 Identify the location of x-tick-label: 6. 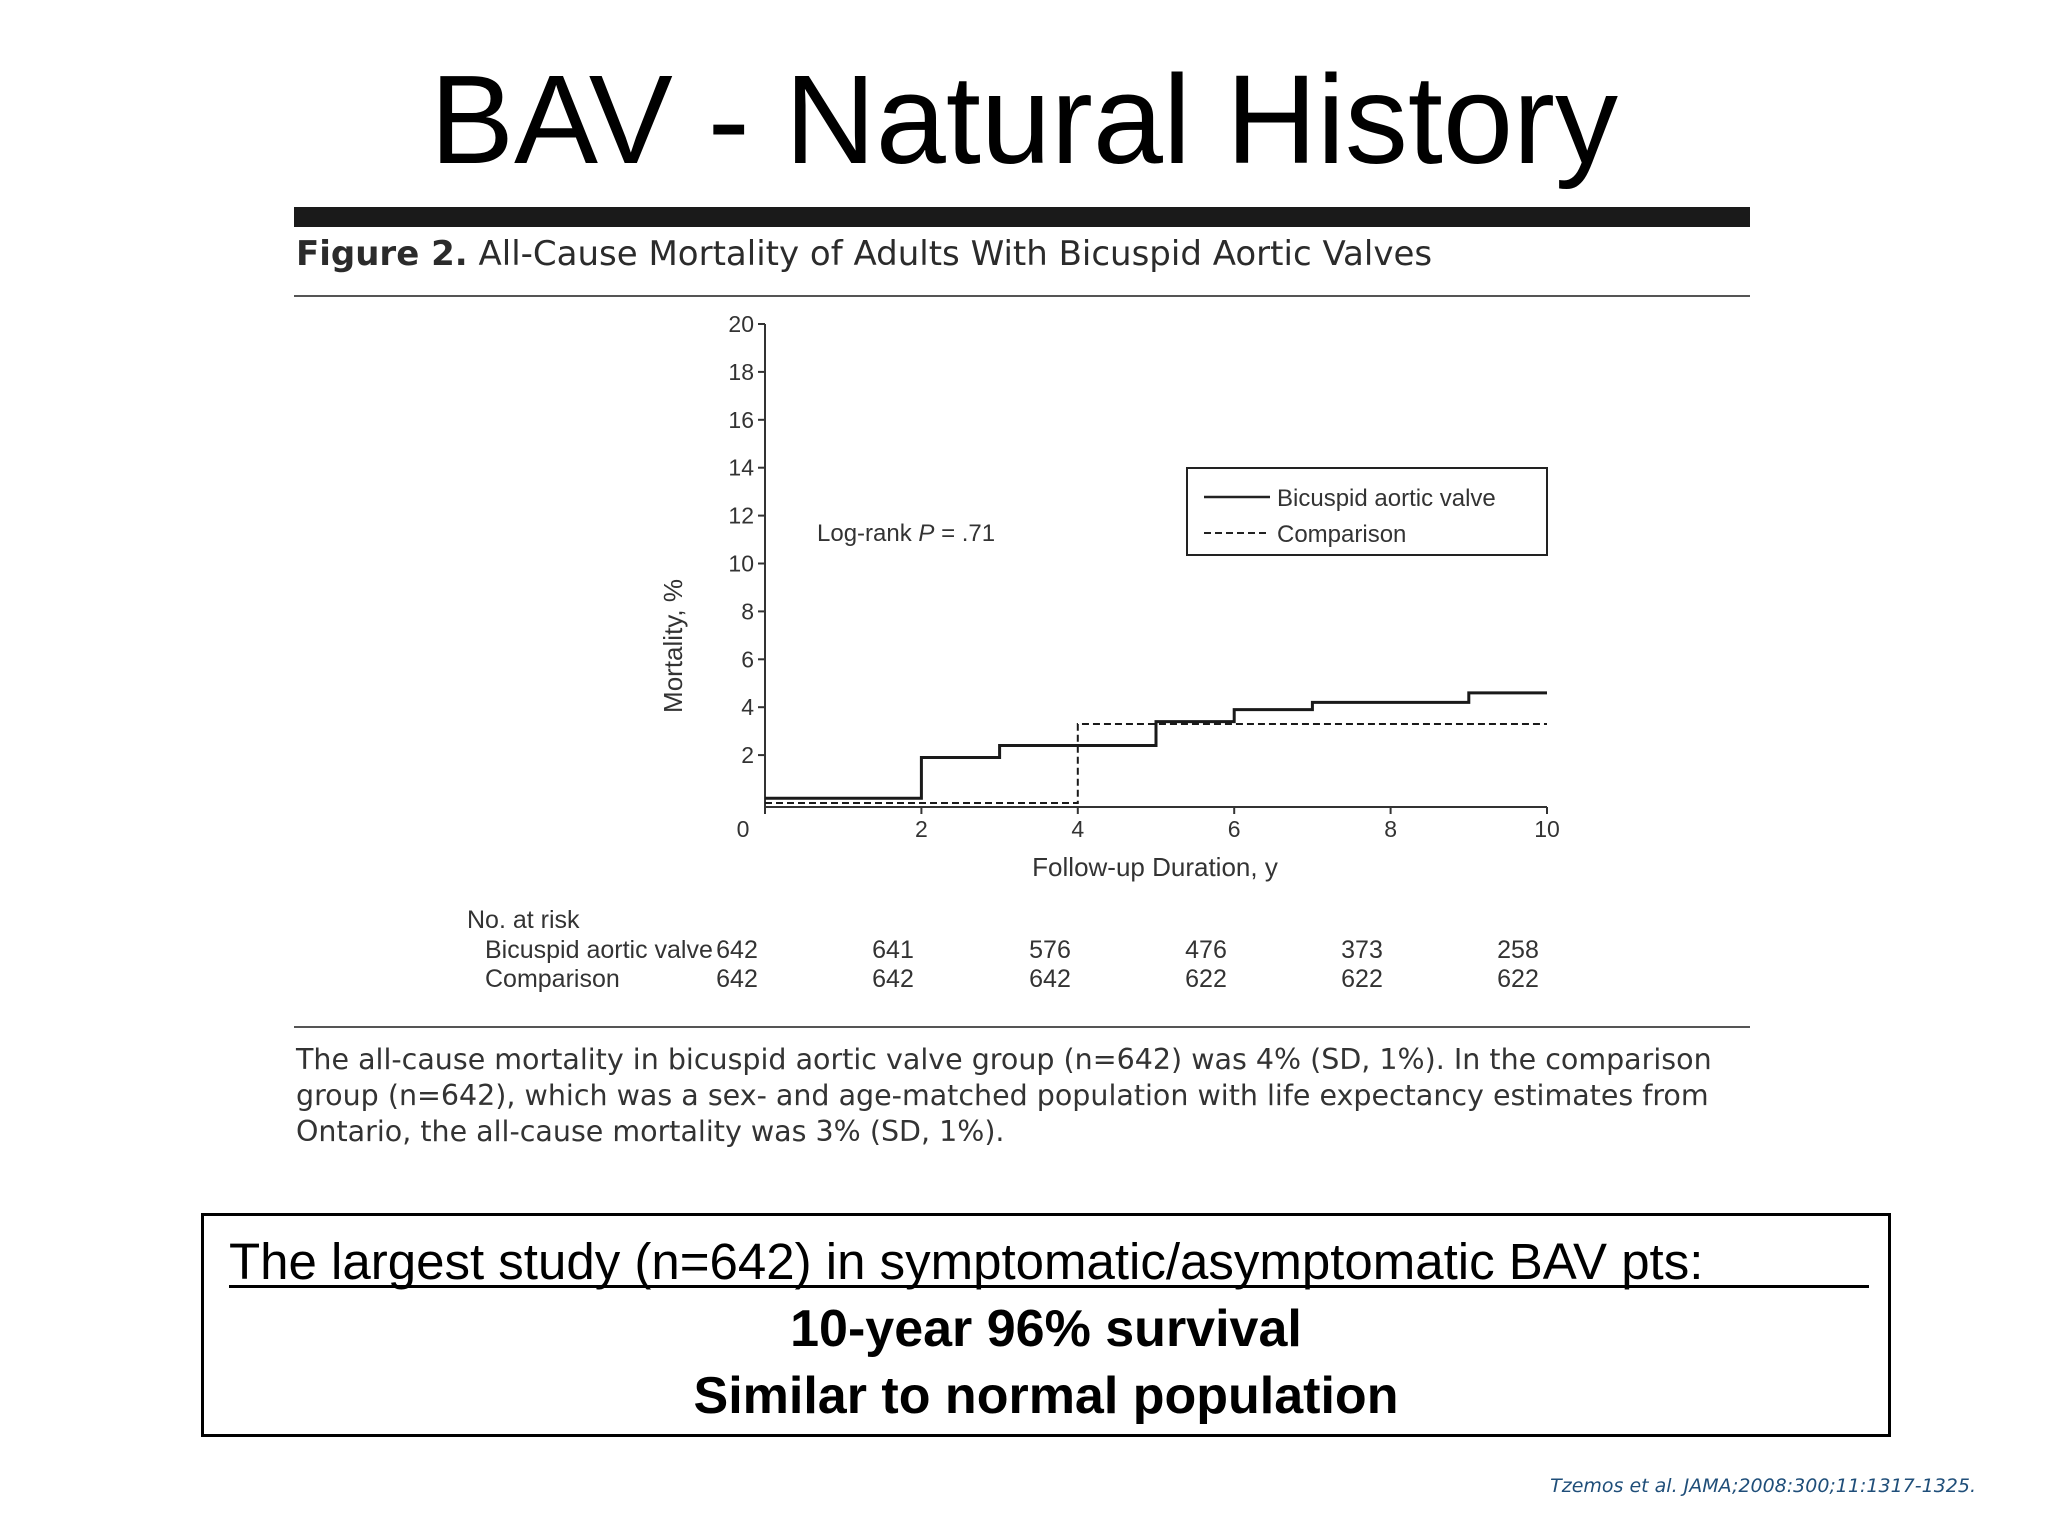
(1234, 829).